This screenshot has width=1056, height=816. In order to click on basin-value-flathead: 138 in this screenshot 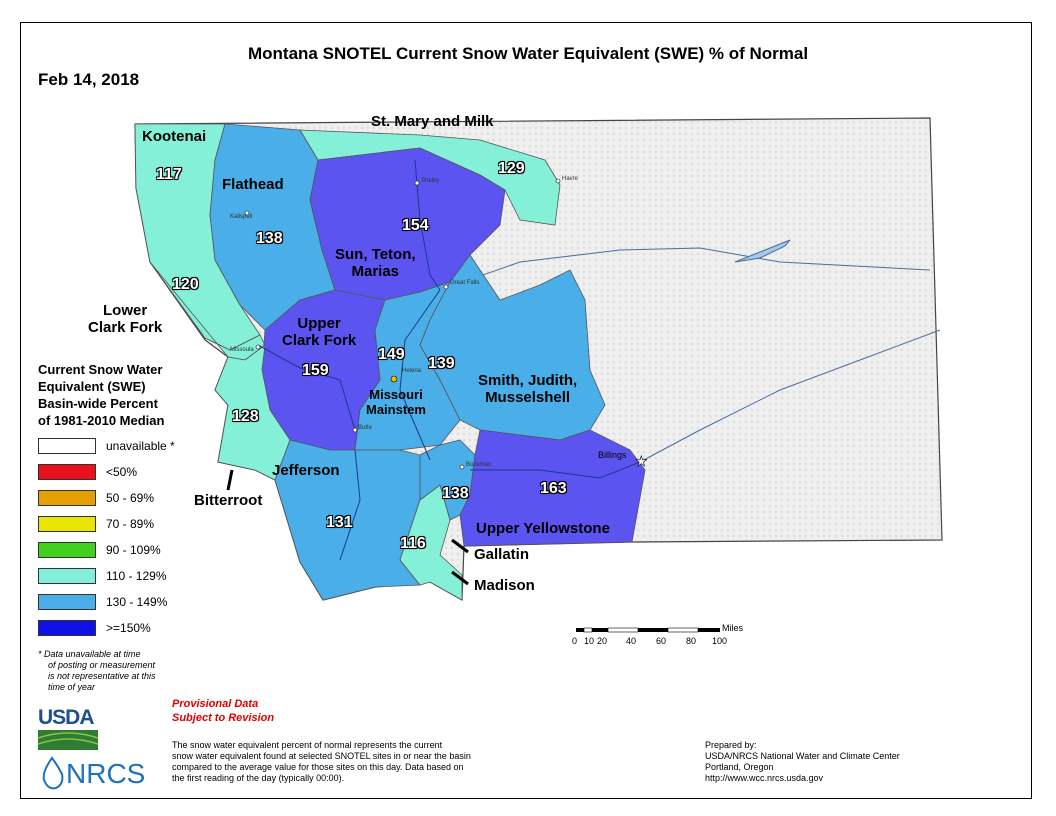, I will do `click(269, 238)`.